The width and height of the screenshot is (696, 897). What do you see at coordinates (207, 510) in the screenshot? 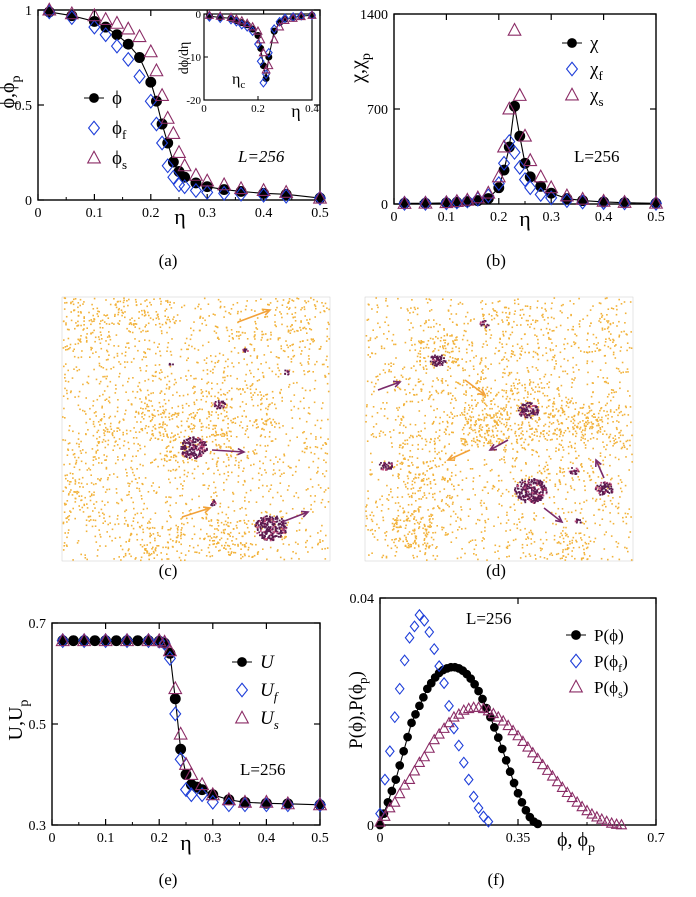
I see `arrow-head` at bounding box center [207, 510].